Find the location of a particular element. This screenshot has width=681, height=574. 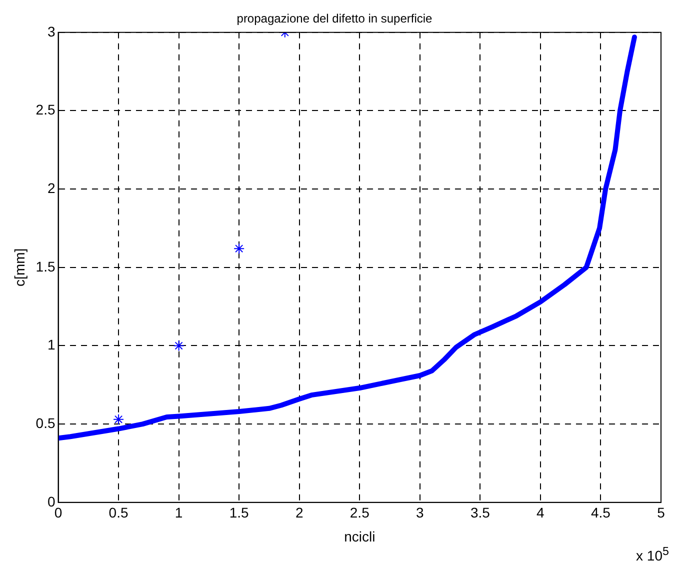

x-tick-label: 1 is located at coordinates (178, 512).